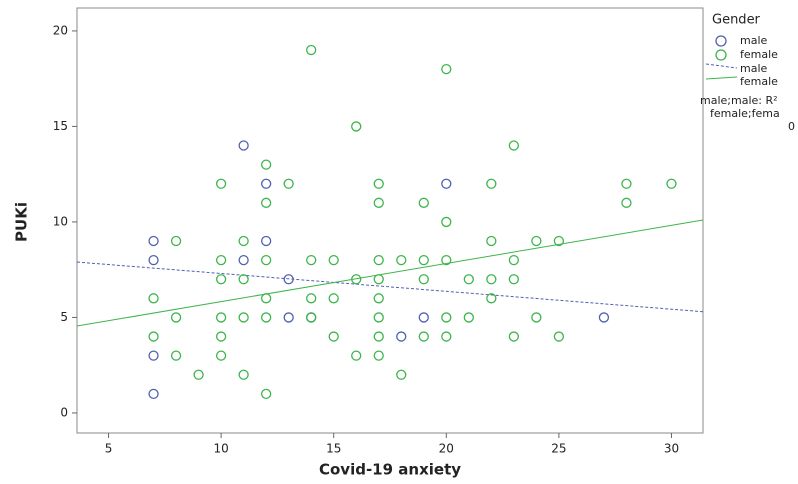 Image resolution: width=798 pixels, height=484 pixels. I want to click on x-tick-label: 25, so click(558, 449).